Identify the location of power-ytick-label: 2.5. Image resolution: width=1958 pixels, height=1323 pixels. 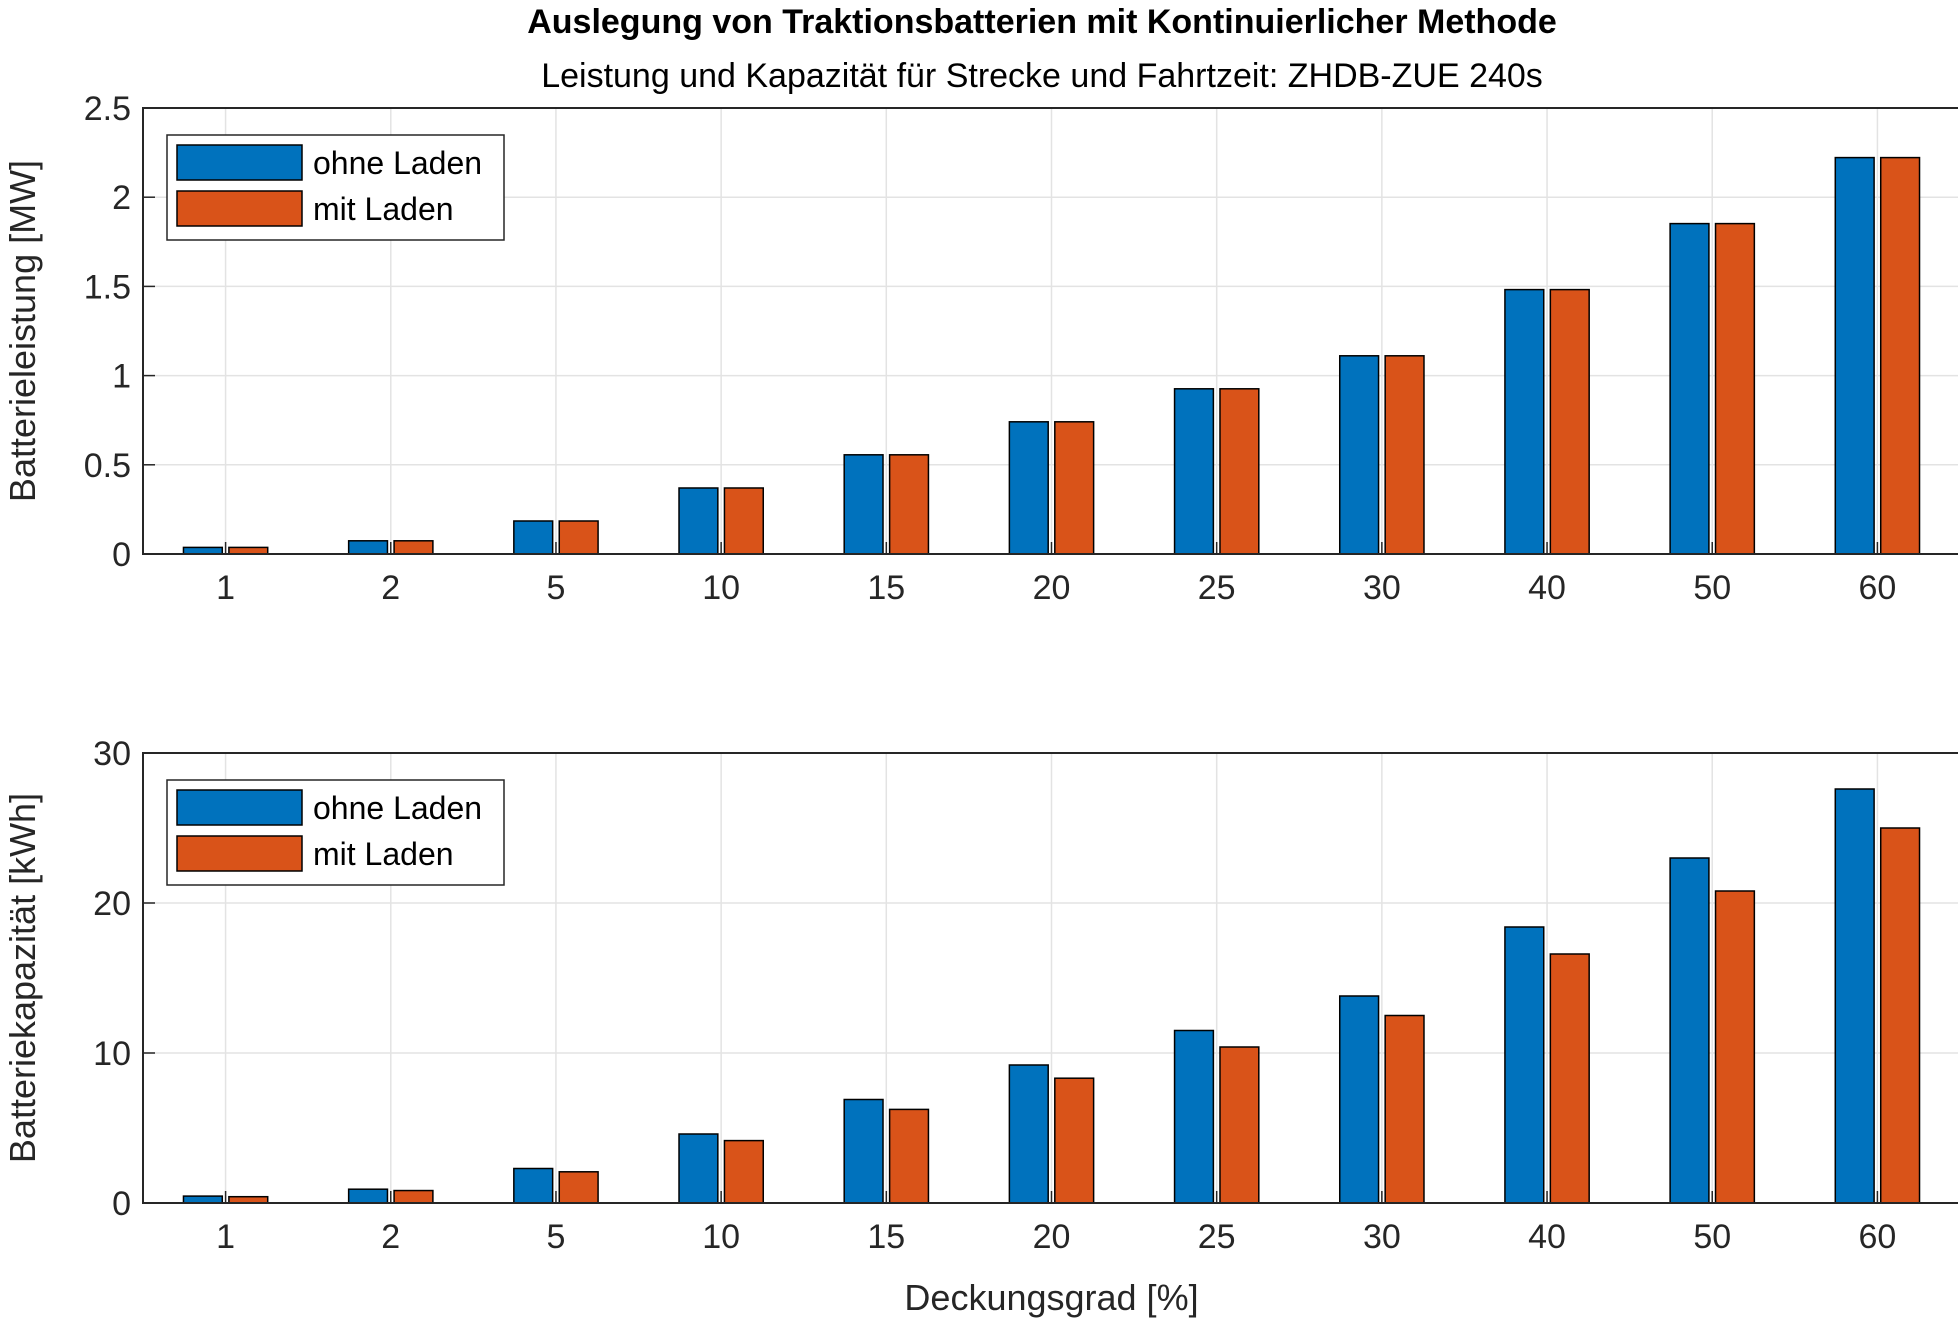
(107, 109).